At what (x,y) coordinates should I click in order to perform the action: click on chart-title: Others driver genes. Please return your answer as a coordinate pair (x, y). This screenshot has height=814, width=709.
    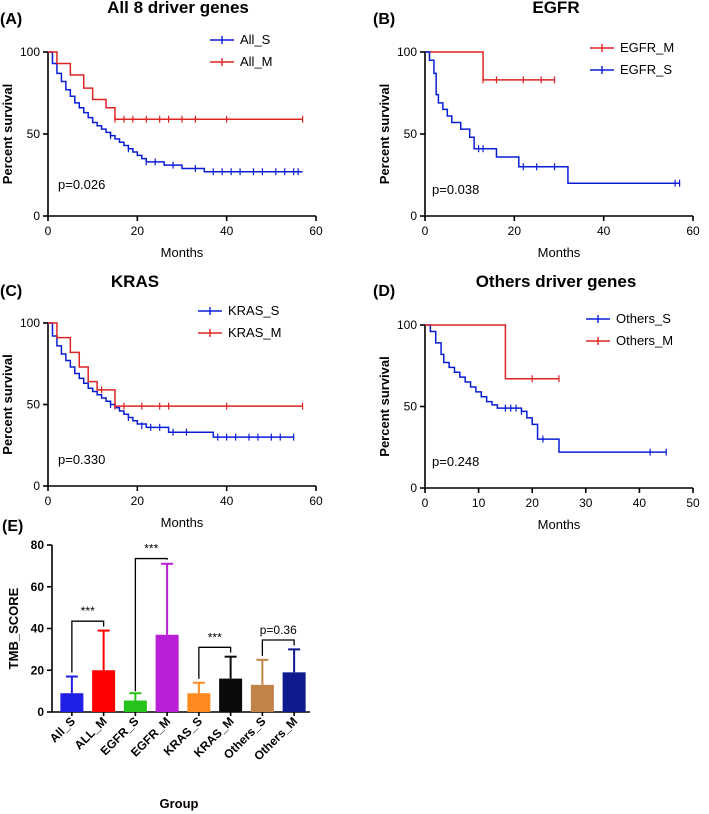
    Looking at the image, I should click on (556, 281).